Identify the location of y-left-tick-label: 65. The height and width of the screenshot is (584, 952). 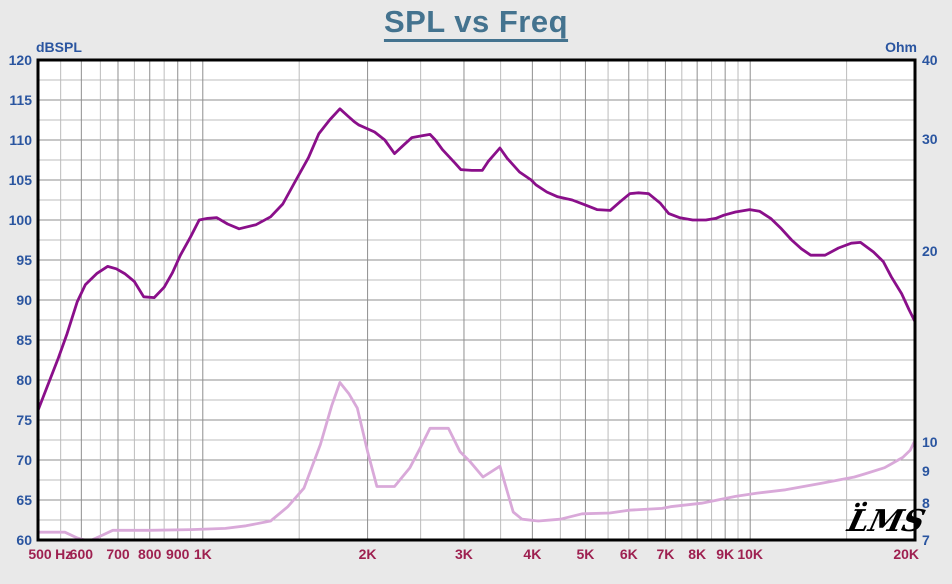
(24, 500).